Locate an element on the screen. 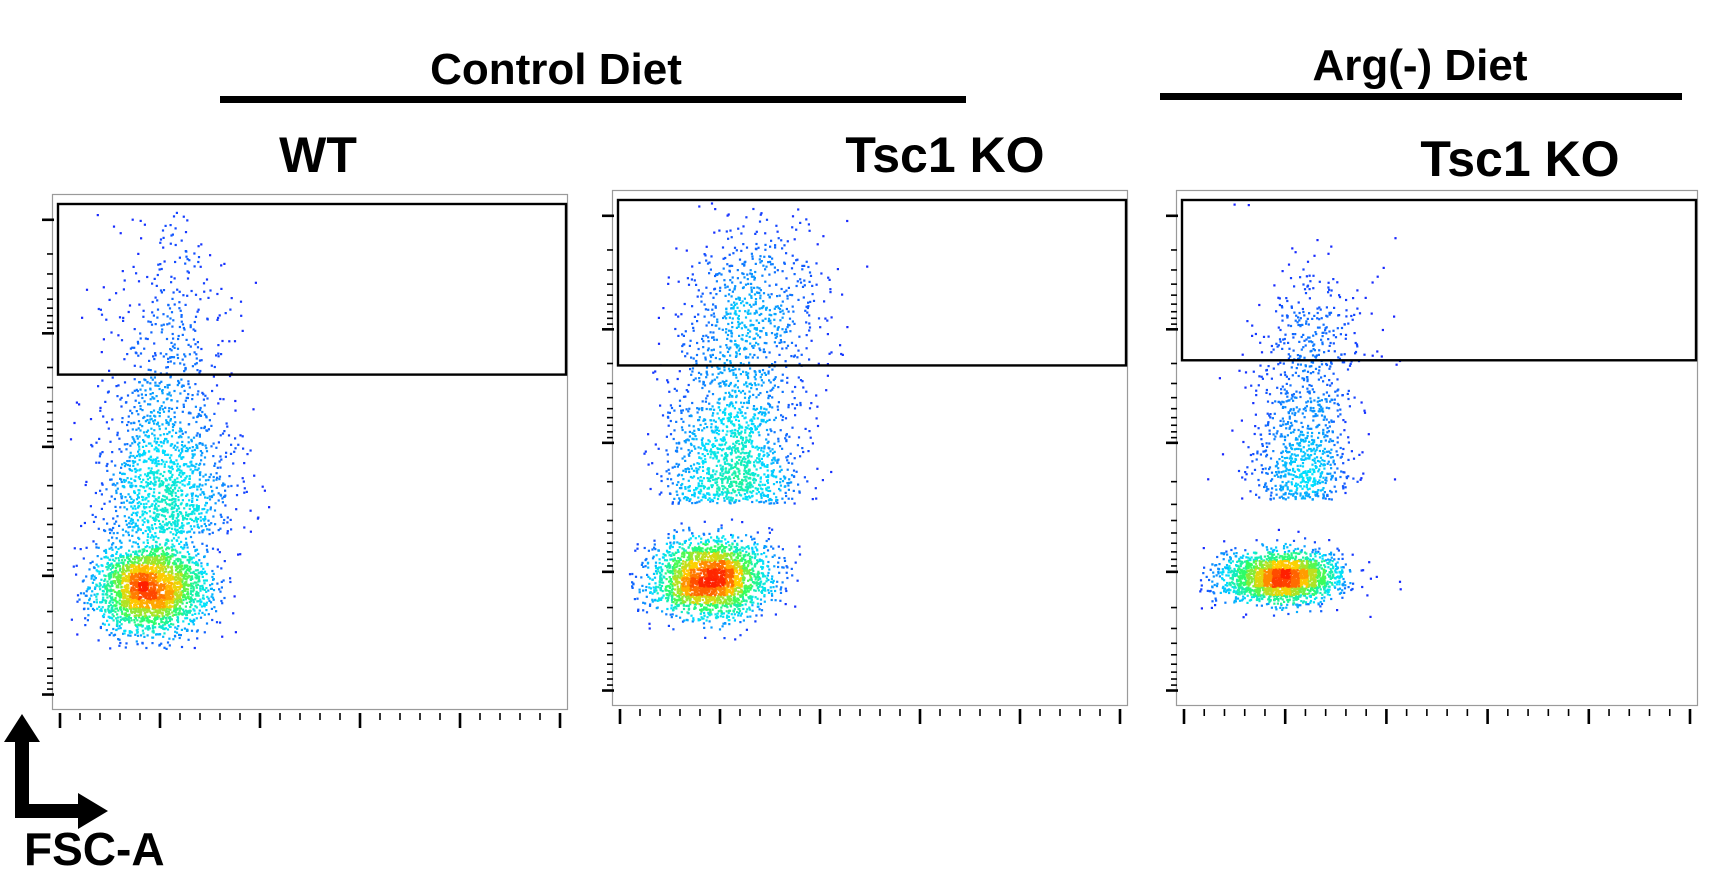 Image resolution: width=1728 pixels, height=875 pixels. data-points is located at coordinates (748, 421).